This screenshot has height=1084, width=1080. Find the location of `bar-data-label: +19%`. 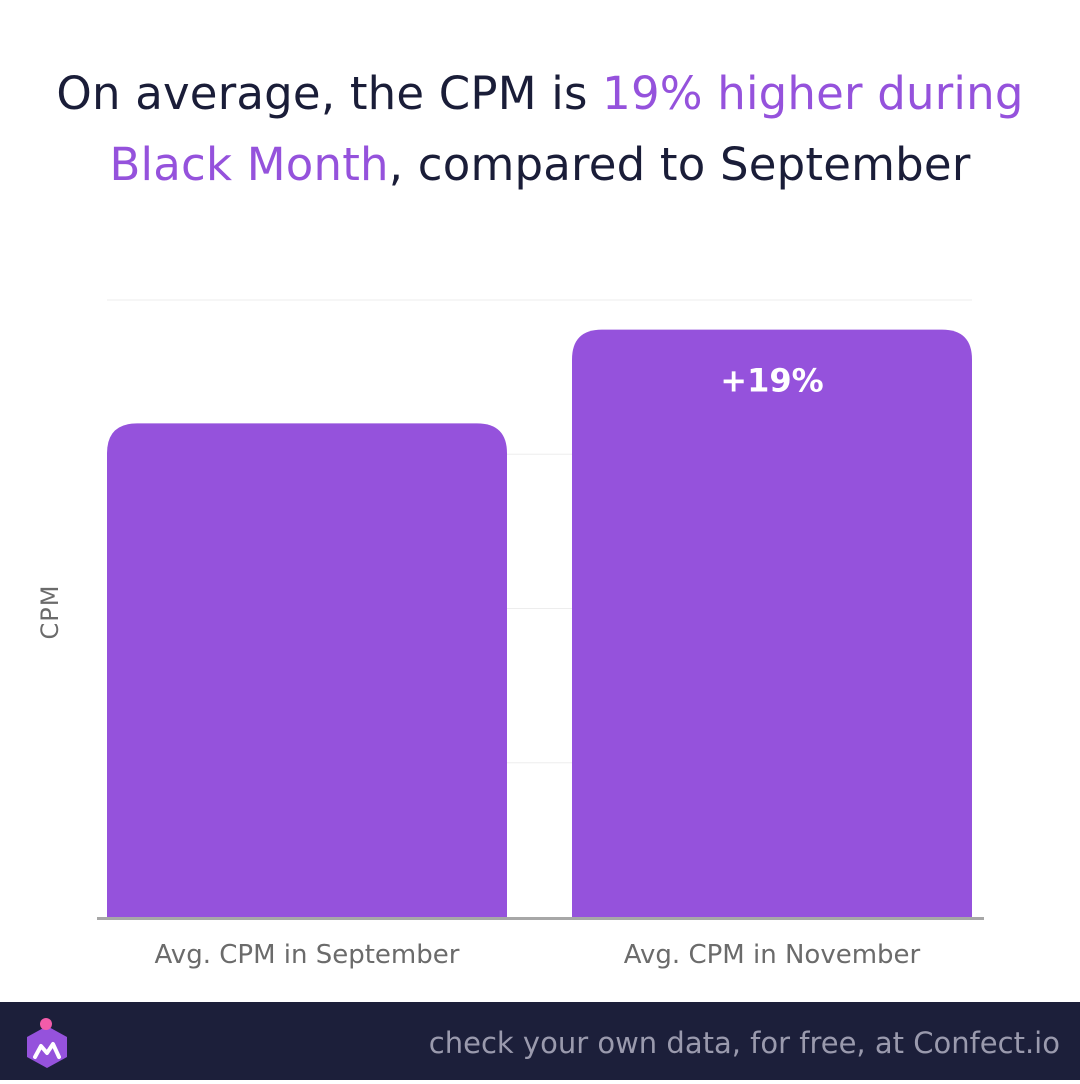

bar-data-label: +19% is located at coordinates (771, 381).